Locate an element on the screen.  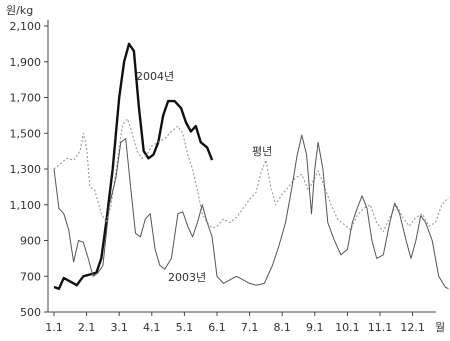
x-axis-label: 월 is located at coordinates (440, 327).